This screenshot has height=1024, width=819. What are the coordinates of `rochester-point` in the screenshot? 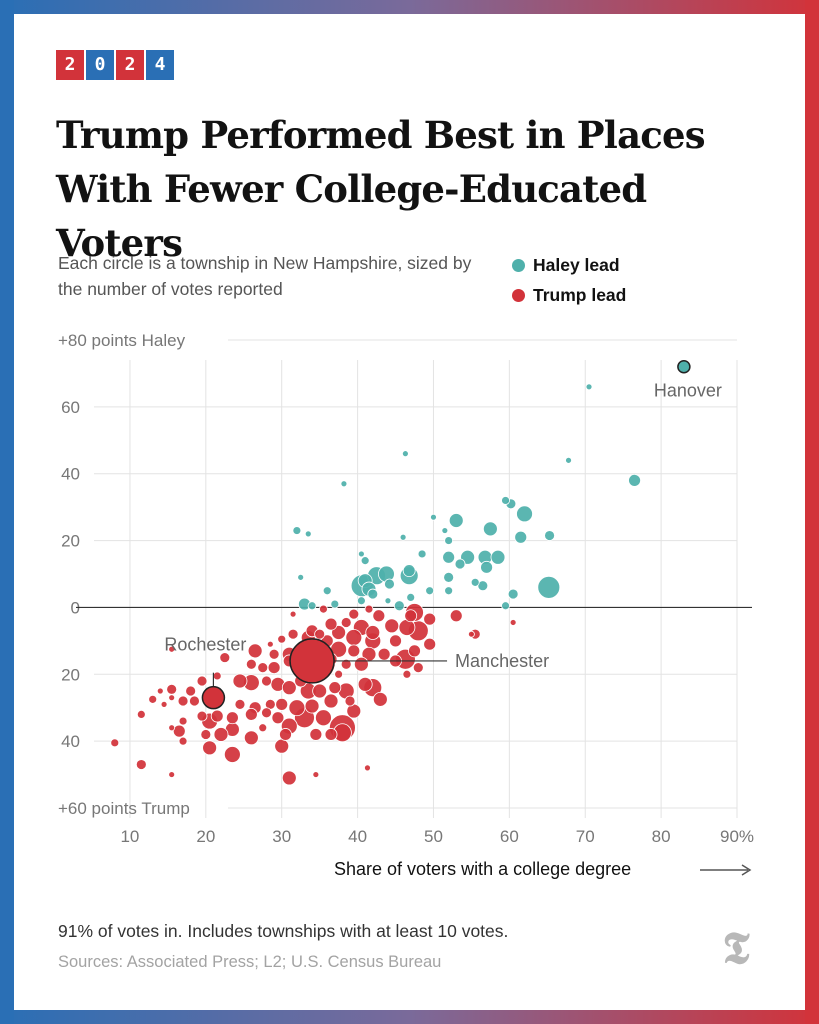 It's located at (213, 697).